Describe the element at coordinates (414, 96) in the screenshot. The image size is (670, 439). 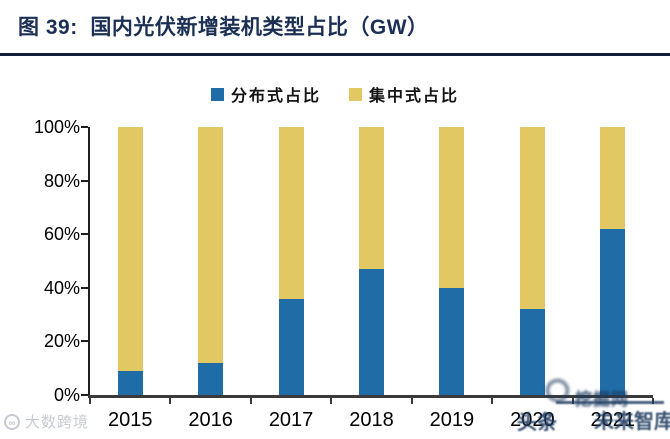
I see `legend-label: 集中式占比` at that location.